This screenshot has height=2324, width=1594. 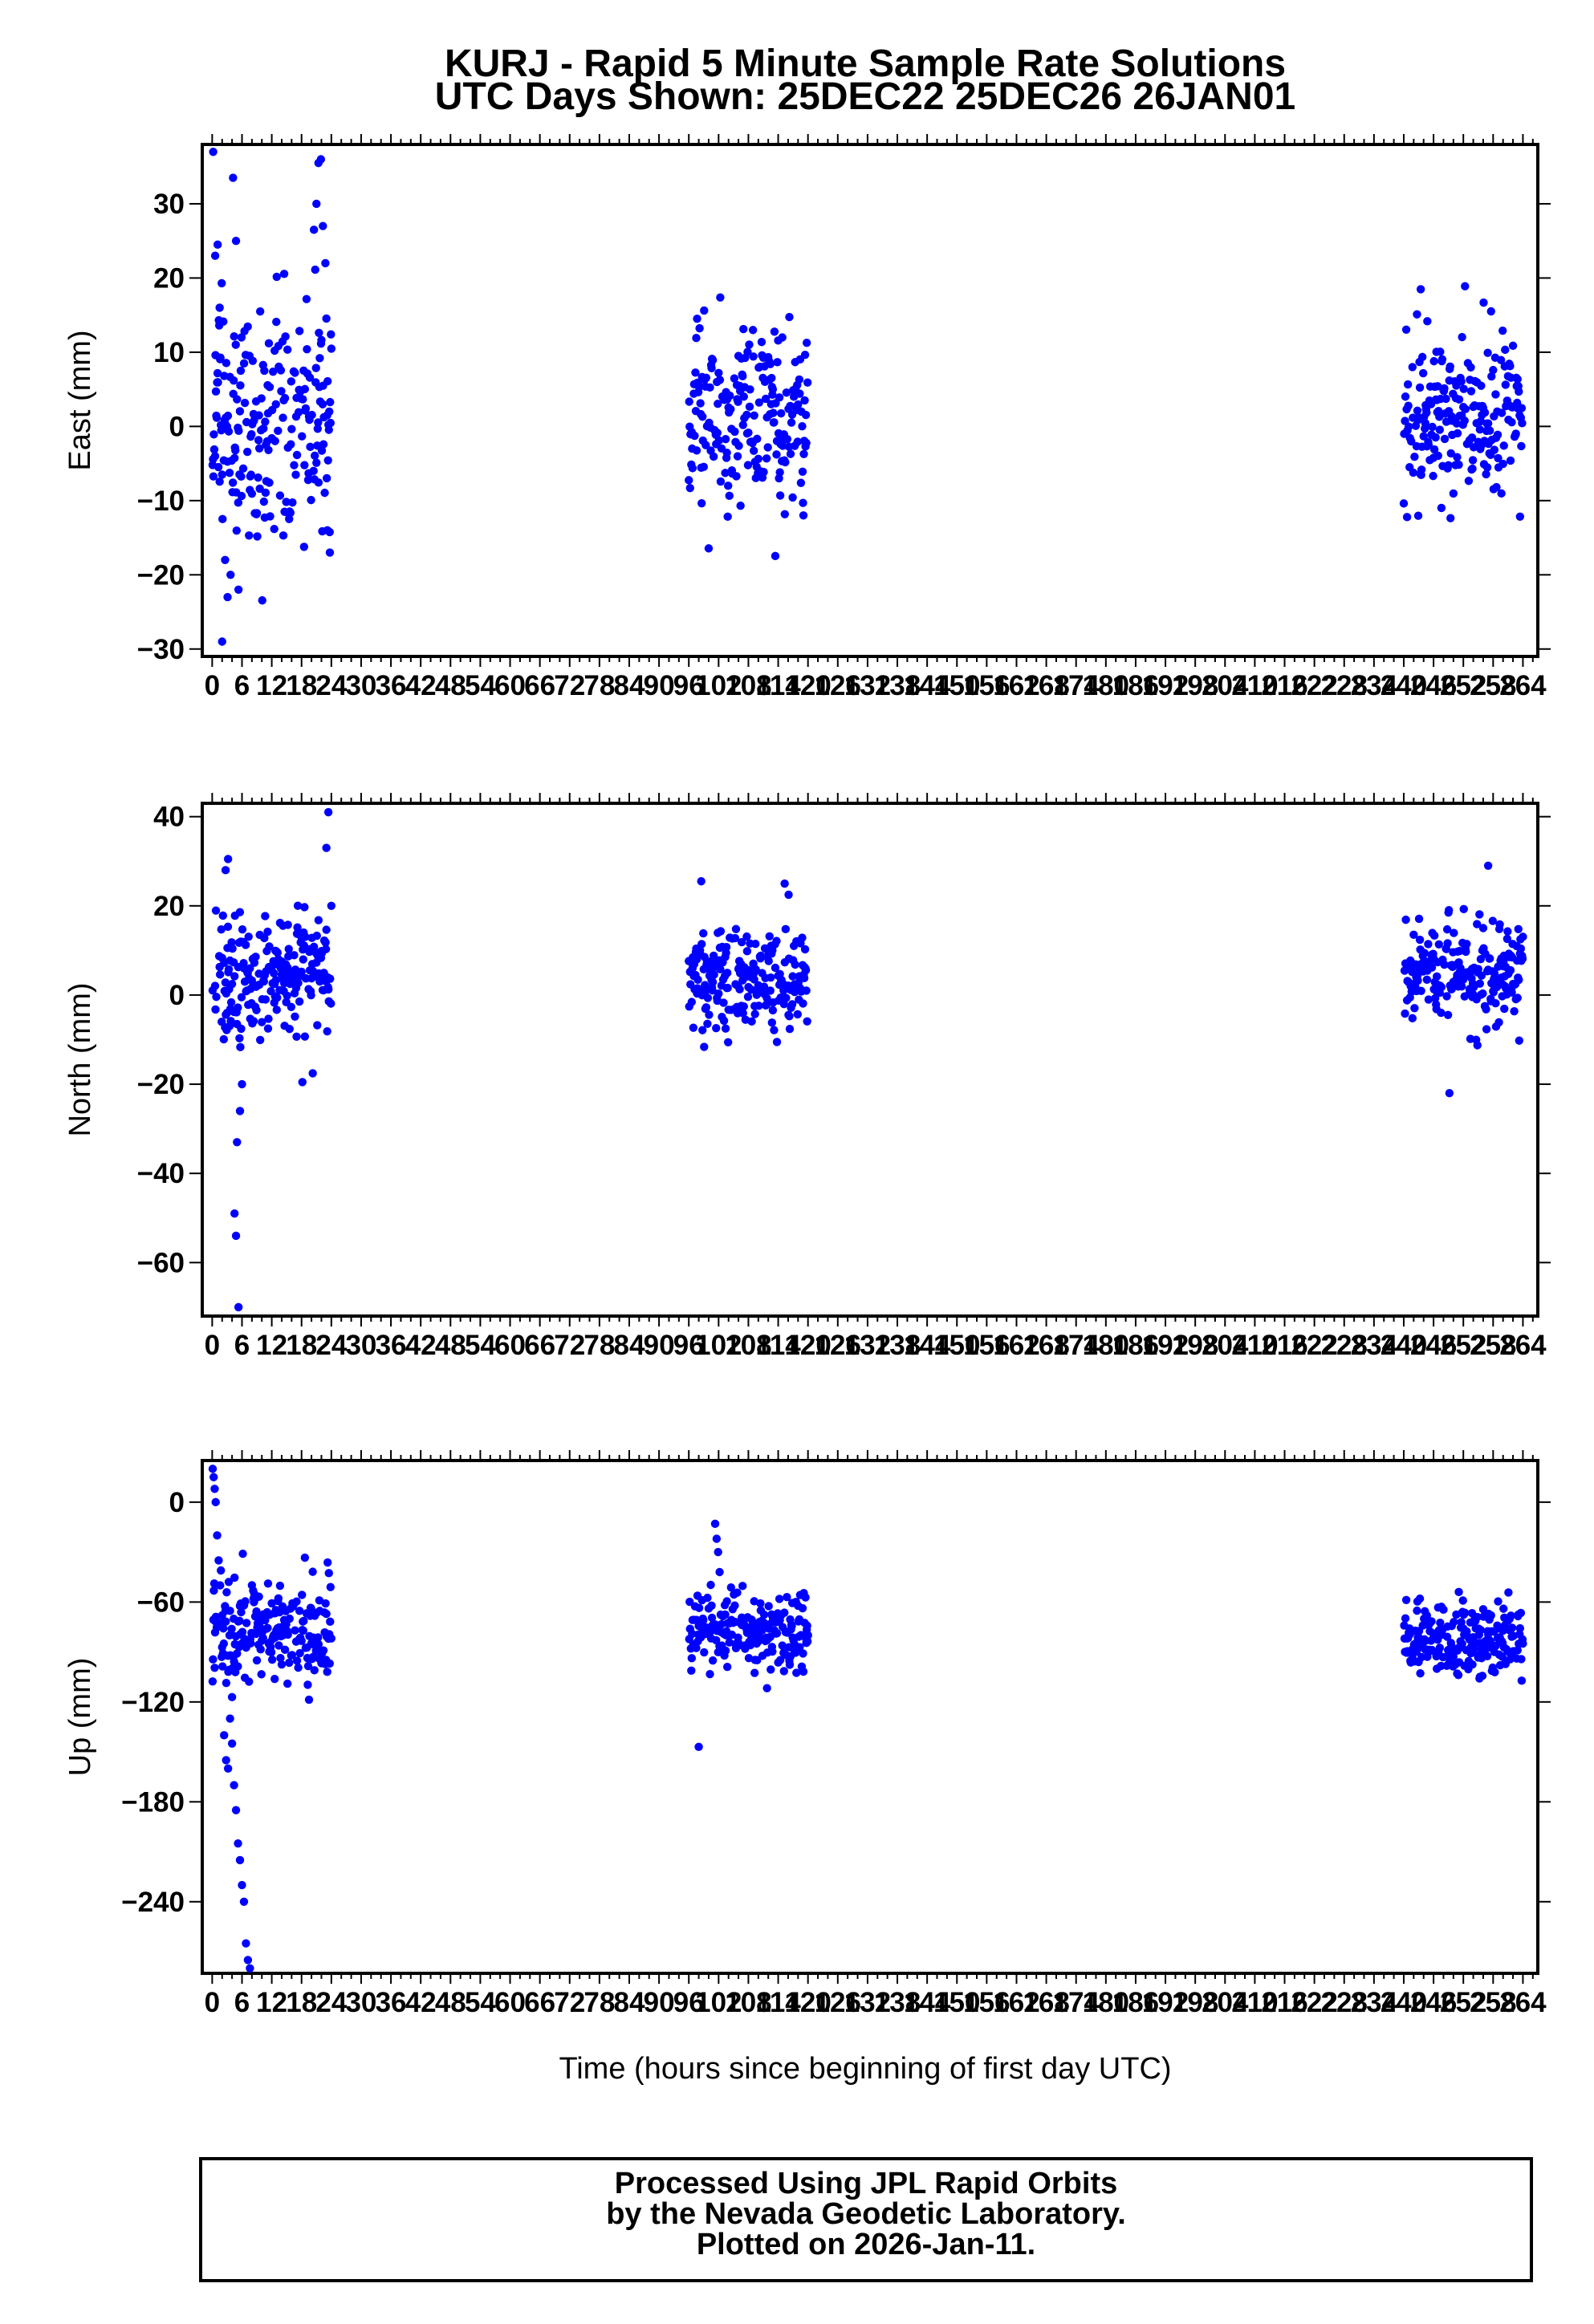 What do you see at coordinates (1404, 1345) in the screenshot?
I see `x-tick-label: 240` at bounding box center [1404, 1345].